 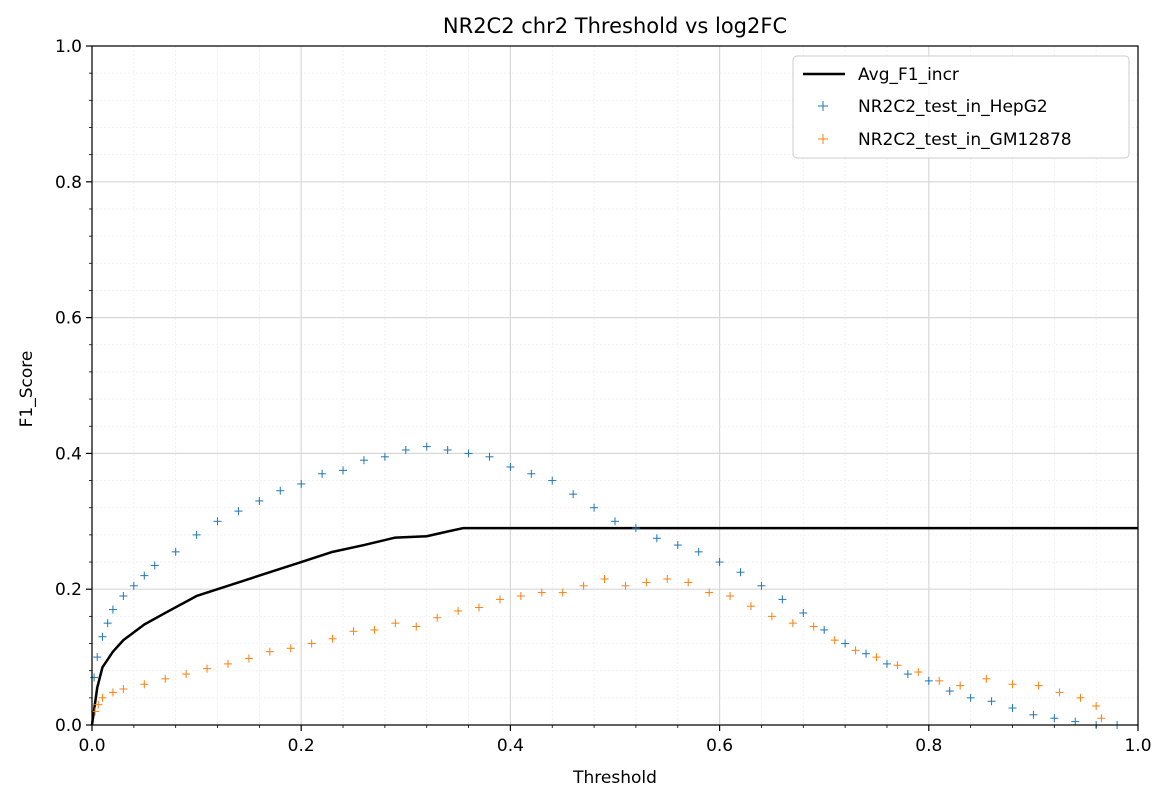 I want to click on x-tick-label: 0.0, so click(x=91, y=746).